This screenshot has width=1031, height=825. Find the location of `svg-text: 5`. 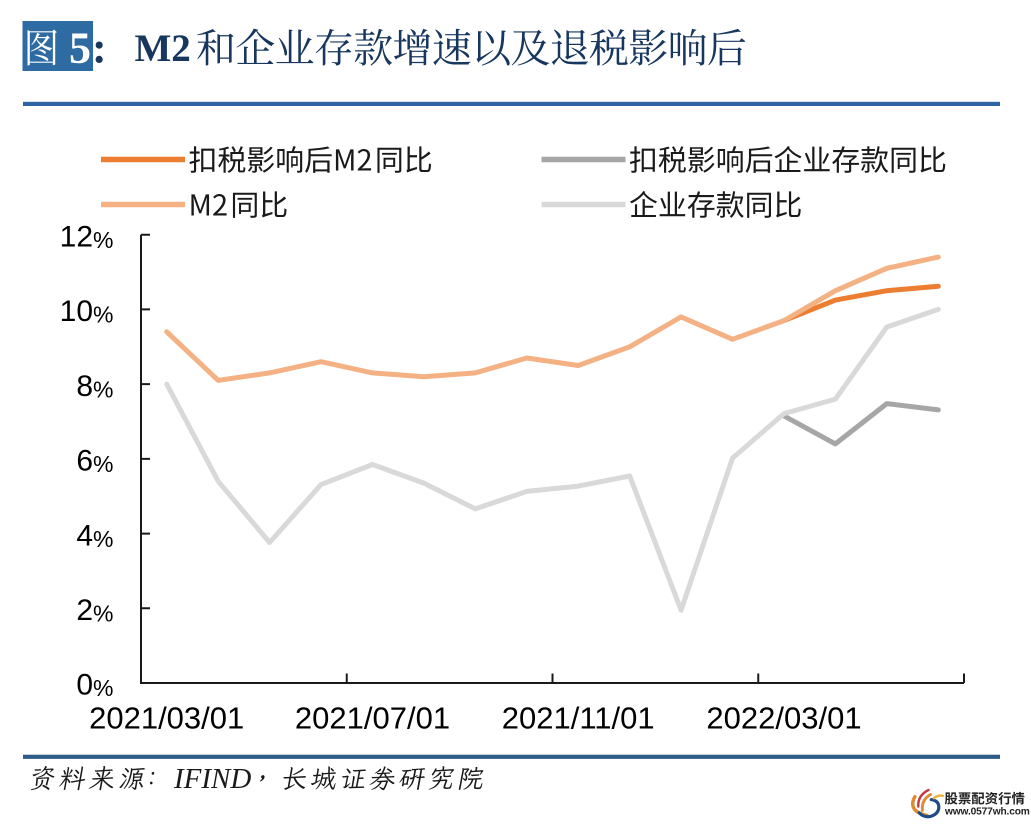

svg-text: 5 is located at coordinates (80, 47).